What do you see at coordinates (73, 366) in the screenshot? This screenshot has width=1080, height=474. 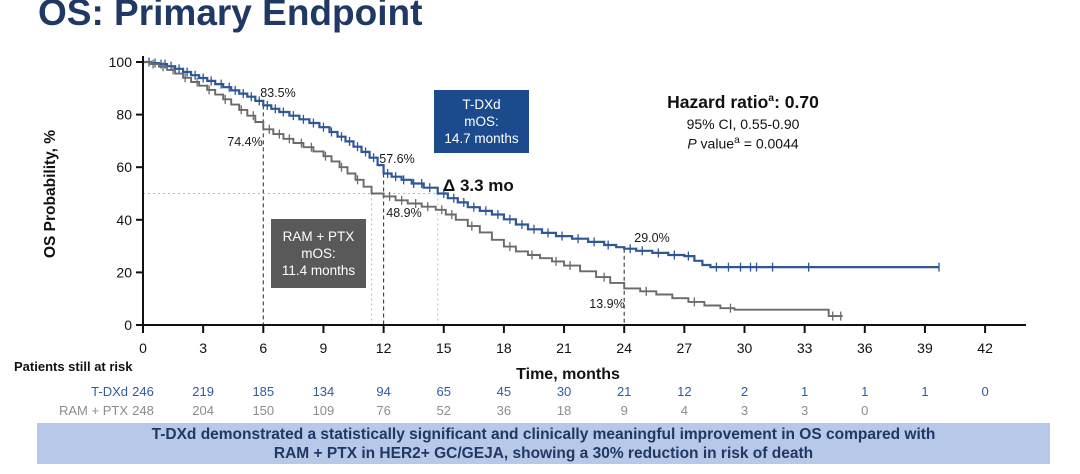 I see `patients-at-risk-heading: Patients still at risk` at bounding box center [73, 366].